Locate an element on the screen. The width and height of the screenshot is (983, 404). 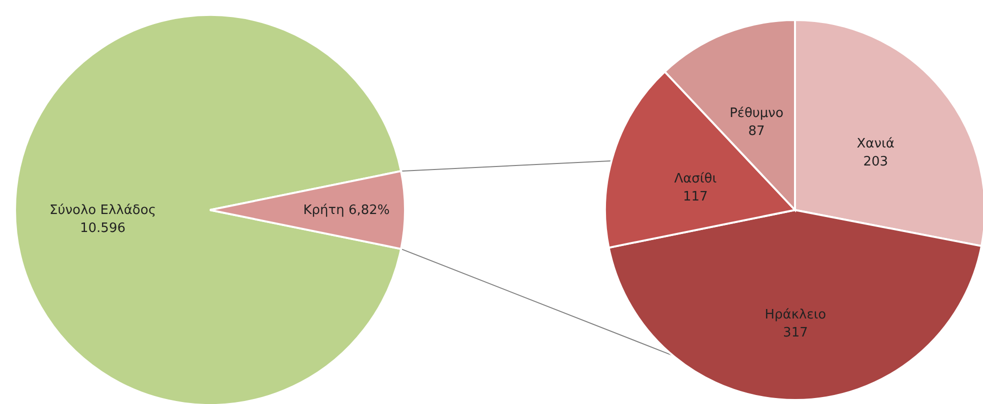
data-label: 10.596 is located at coordinates (103, 228).